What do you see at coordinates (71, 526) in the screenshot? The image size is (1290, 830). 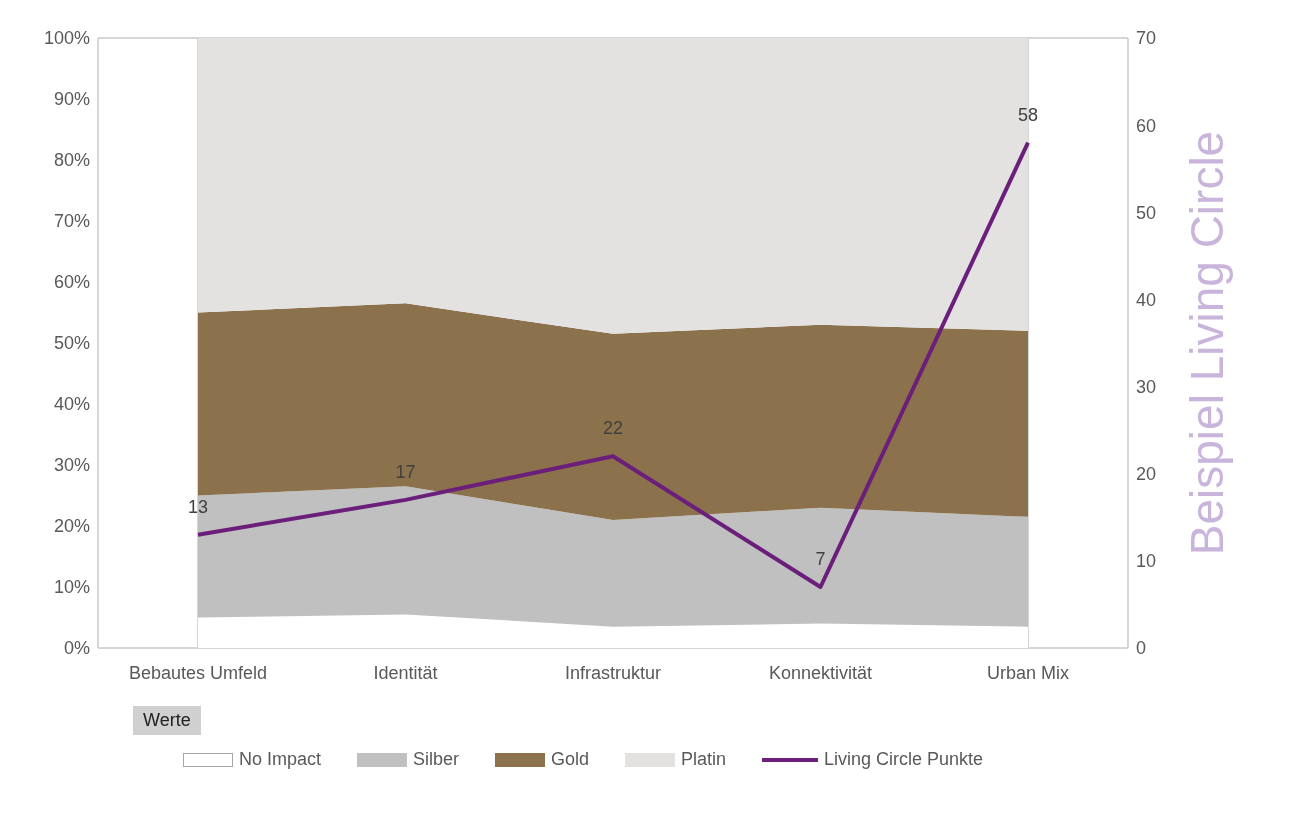 I see `y-tick-label: 20%` at bounding box center [71, 526].